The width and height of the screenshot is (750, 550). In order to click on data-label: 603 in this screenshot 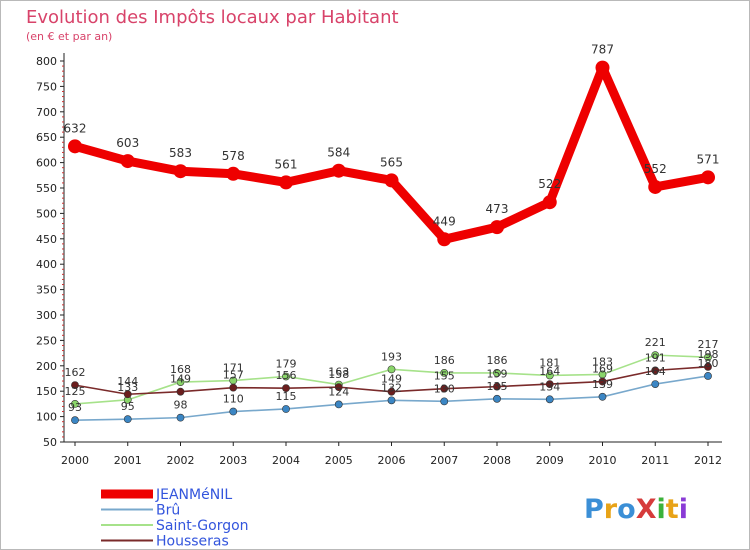, I will do `click(127, 143)`.